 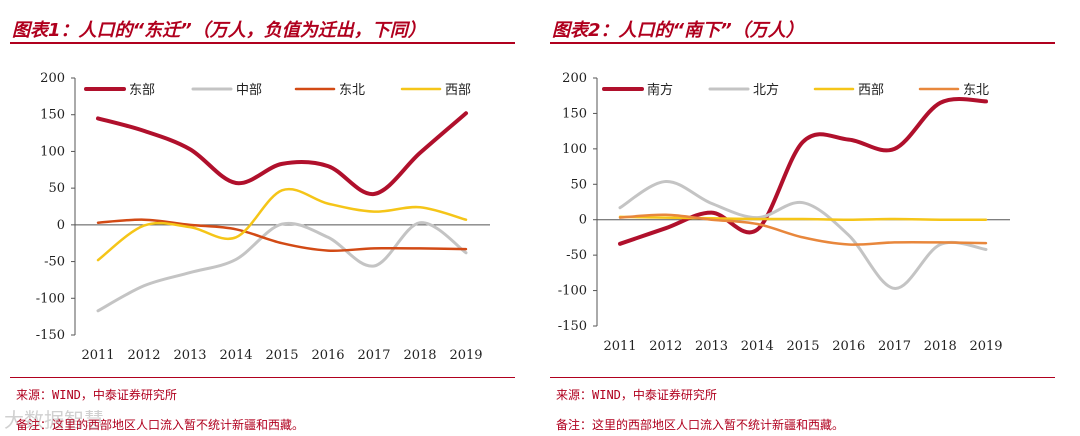 I want to click on chart-title: 图表1：人口的“东迁”（万人，负值为迁出，下同）, so click(x=219, y=30).